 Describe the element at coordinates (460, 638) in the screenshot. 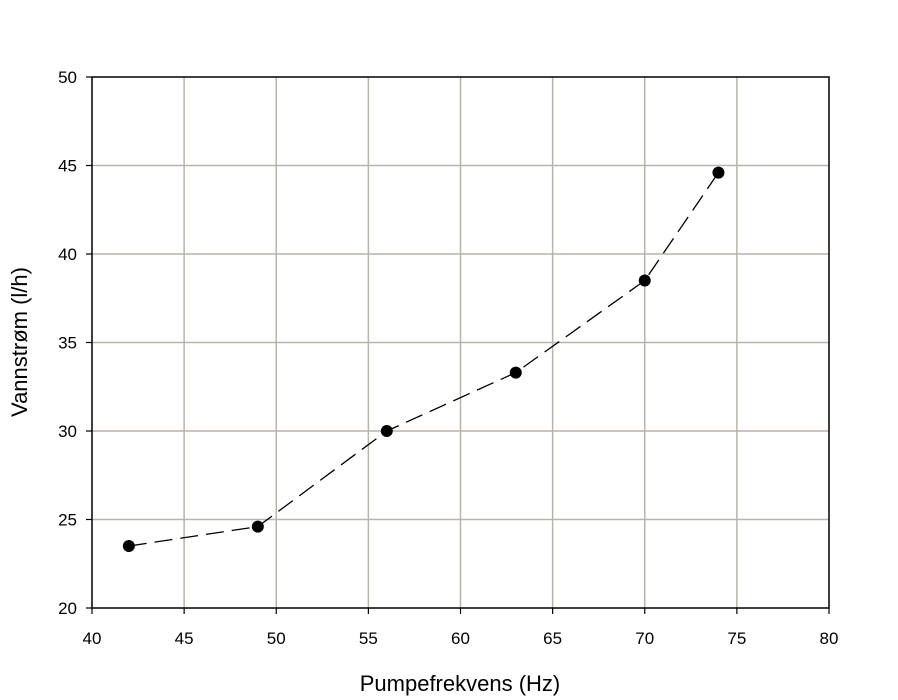

I see `x-tick-label: 60` at that location.